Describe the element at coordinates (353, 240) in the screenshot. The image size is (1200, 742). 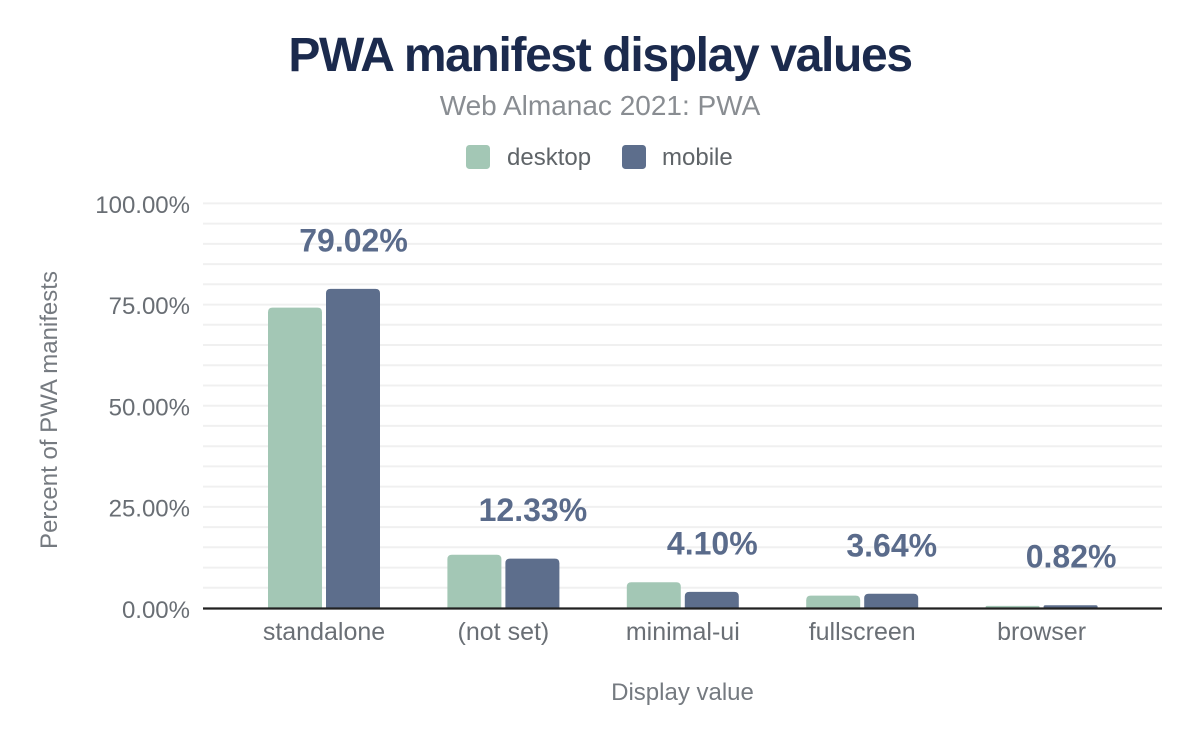
I see `svg-text: 79.02%` at that location.